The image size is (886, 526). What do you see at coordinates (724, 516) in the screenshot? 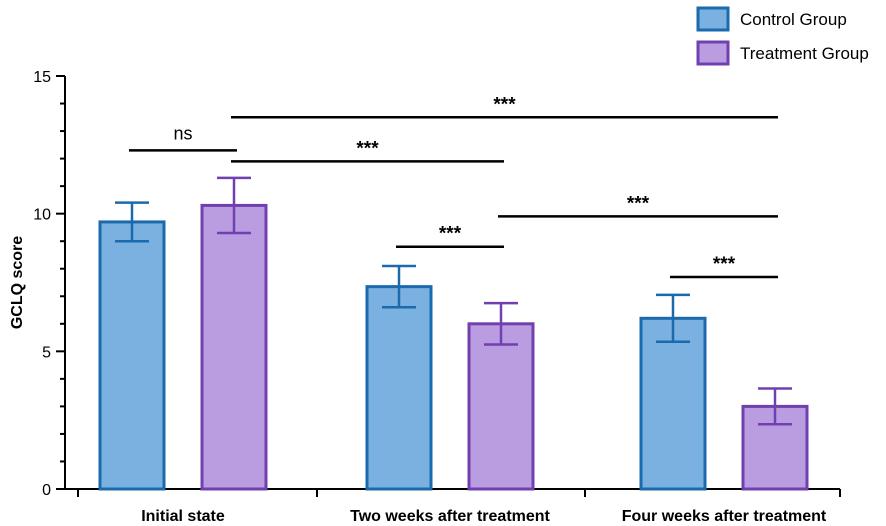
I see `x-category-label: Four weeks after treatment` at bounding box center [724, 516].